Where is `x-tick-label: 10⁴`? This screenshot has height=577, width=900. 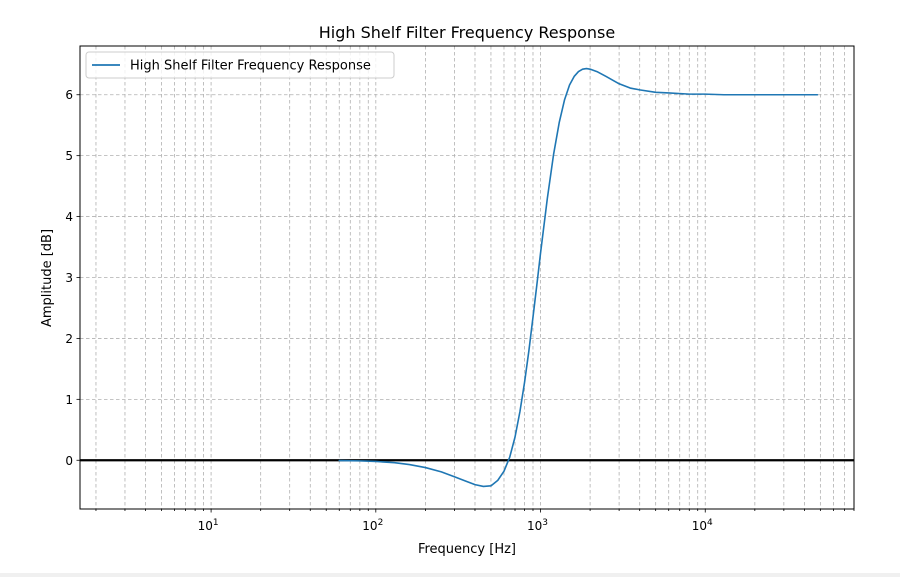
x-tick-label: 10⁴ is located at coordinates (702, 525).